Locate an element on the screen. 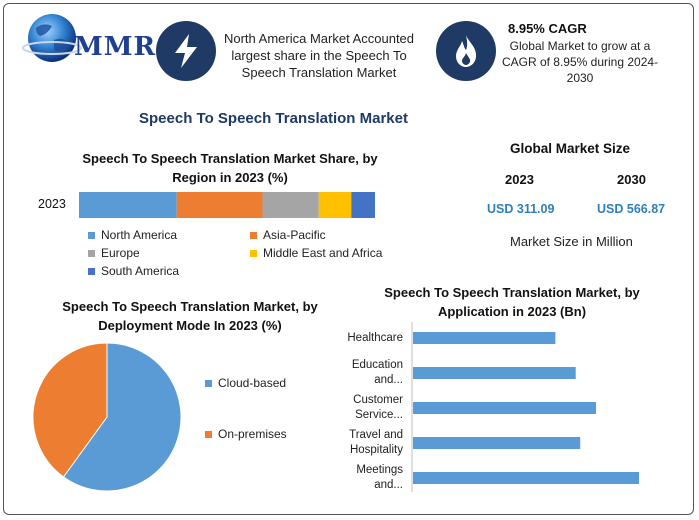 Image resolution: width=699 pixels, height=520 pixels. application-category-label: Healthcare is located at coordinates (375, 337).